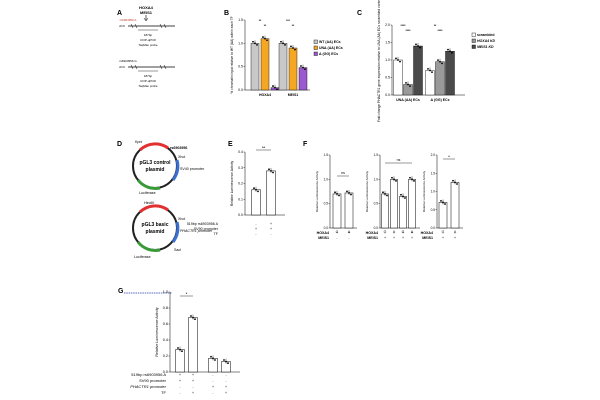  Describe the element at coordinates (163, 392) in the screenshot. I see `g-row-label-4: TF` at that location.